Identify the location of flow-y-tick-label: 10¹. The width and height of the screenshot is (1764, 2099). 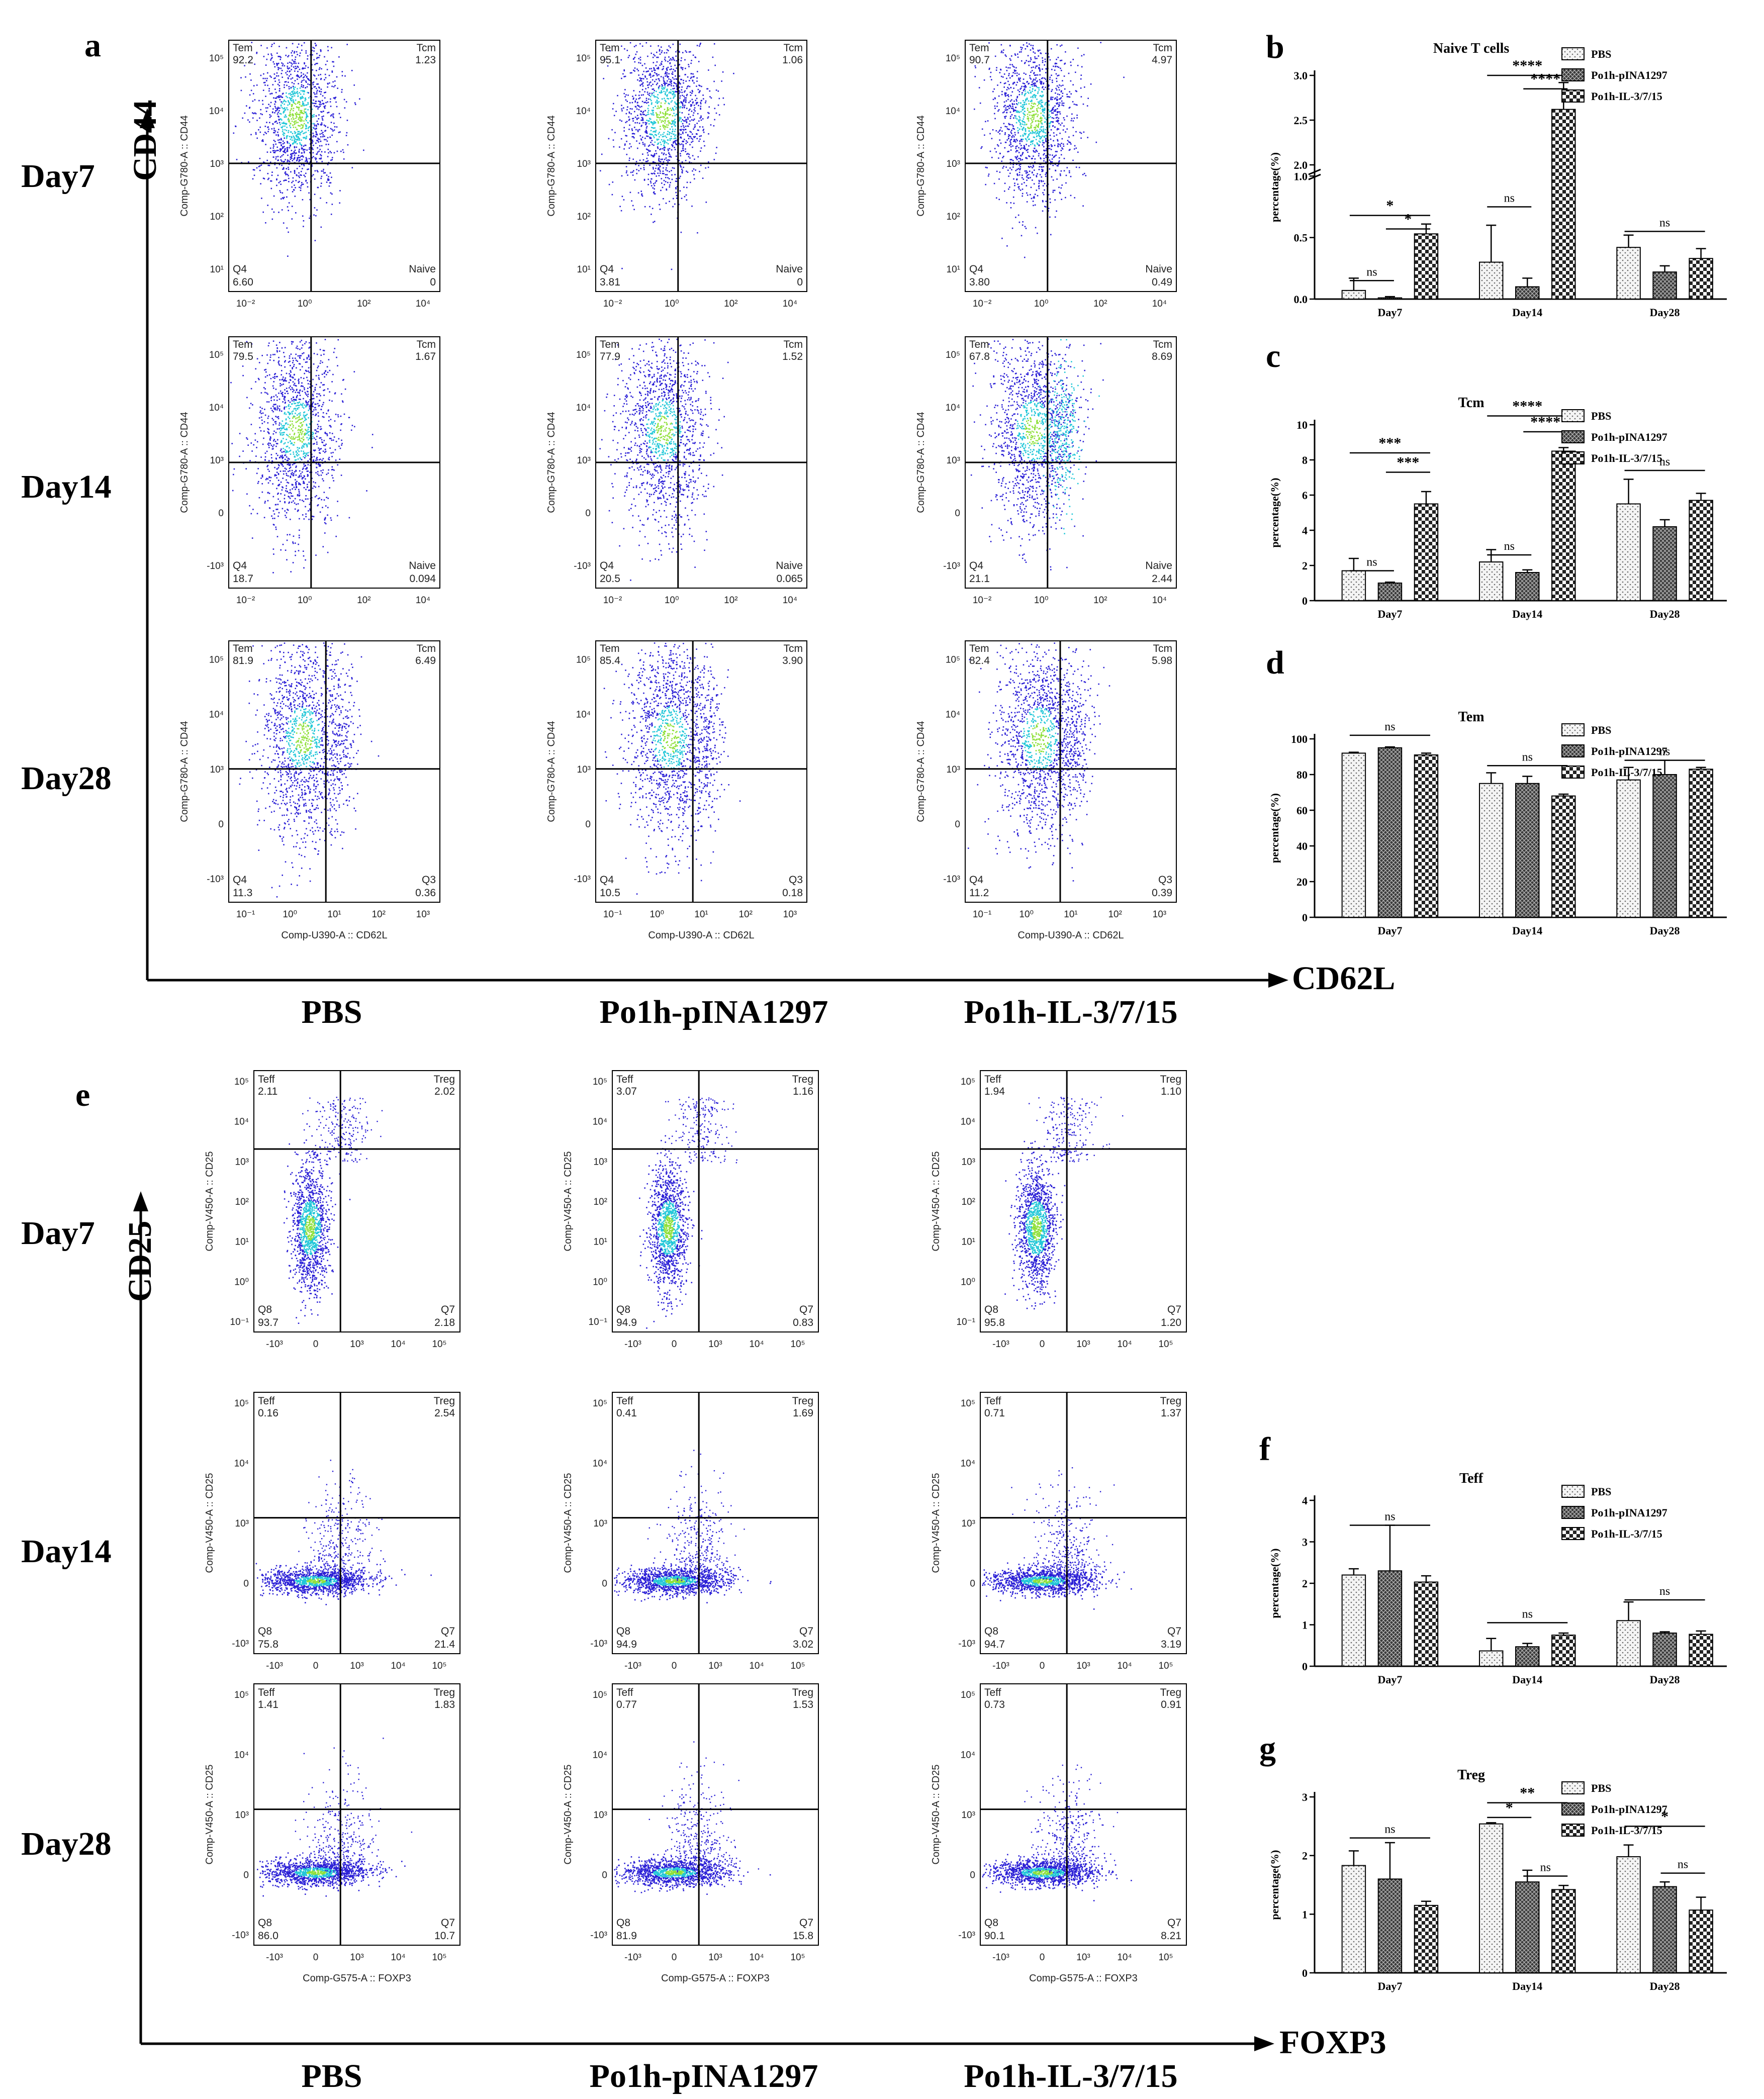
(584, 269).